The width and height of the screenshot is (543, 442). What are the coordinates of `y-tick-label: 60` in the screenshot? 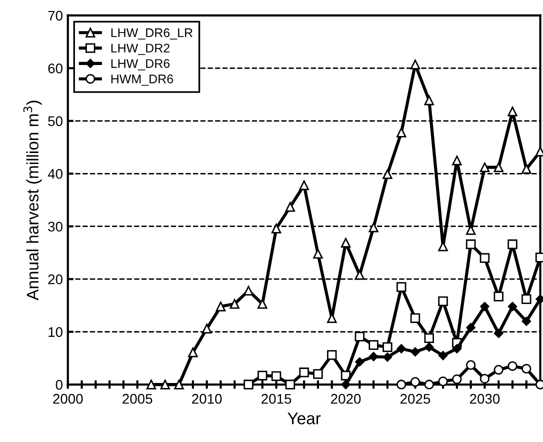 It's located at (55, 69).